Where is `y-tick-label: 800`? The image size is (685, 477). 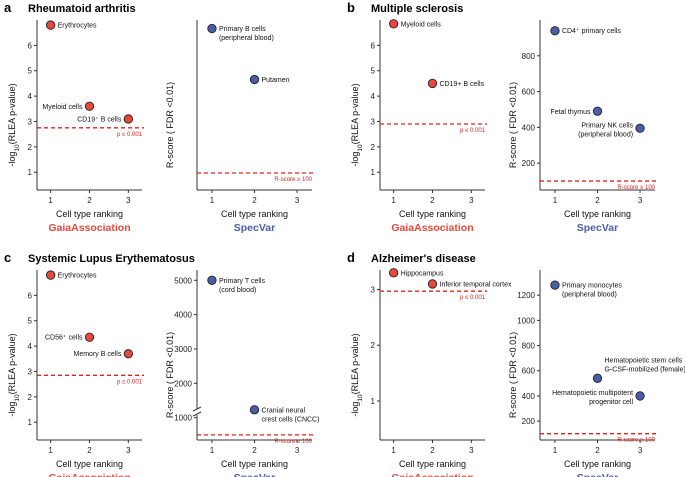
y-tick-label: 800 is located at coordinates (529, 346).